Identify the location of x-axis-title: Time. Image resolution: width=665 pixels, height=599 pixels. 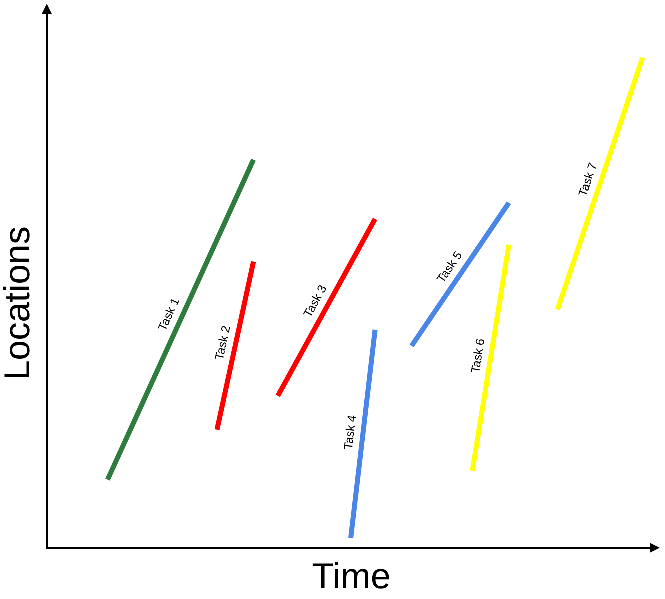
(351, 576).